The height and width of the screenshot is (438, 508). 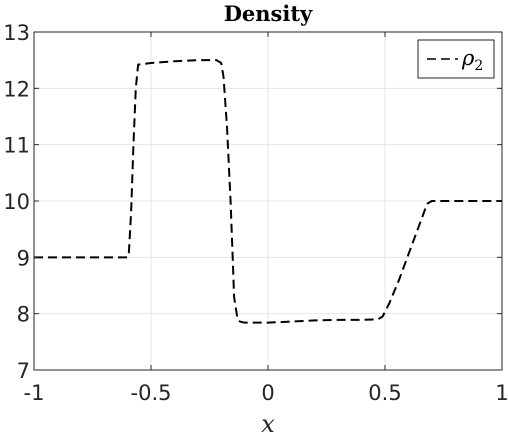 I want to click on legend: ρ2, so click(x=456, y=59).